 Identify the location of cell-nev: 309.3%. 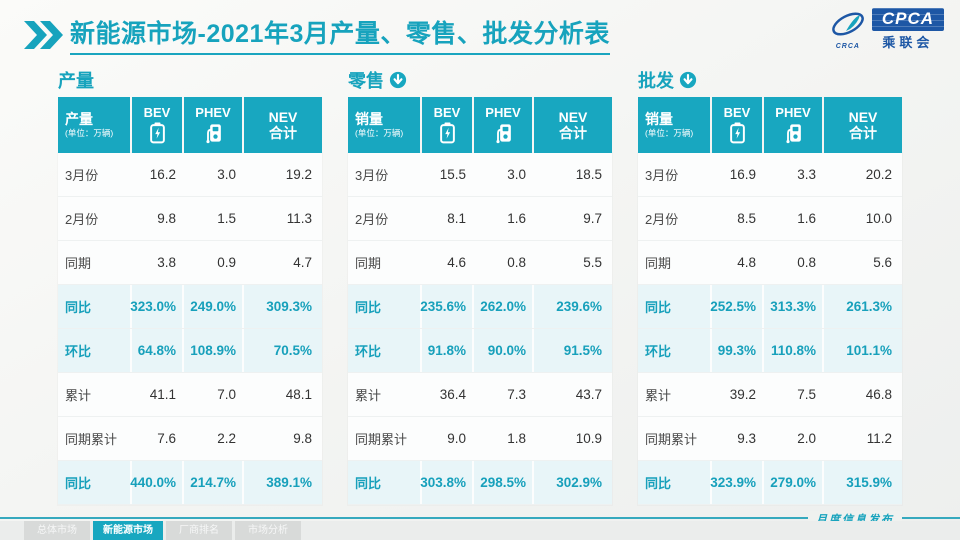
(283, 306).